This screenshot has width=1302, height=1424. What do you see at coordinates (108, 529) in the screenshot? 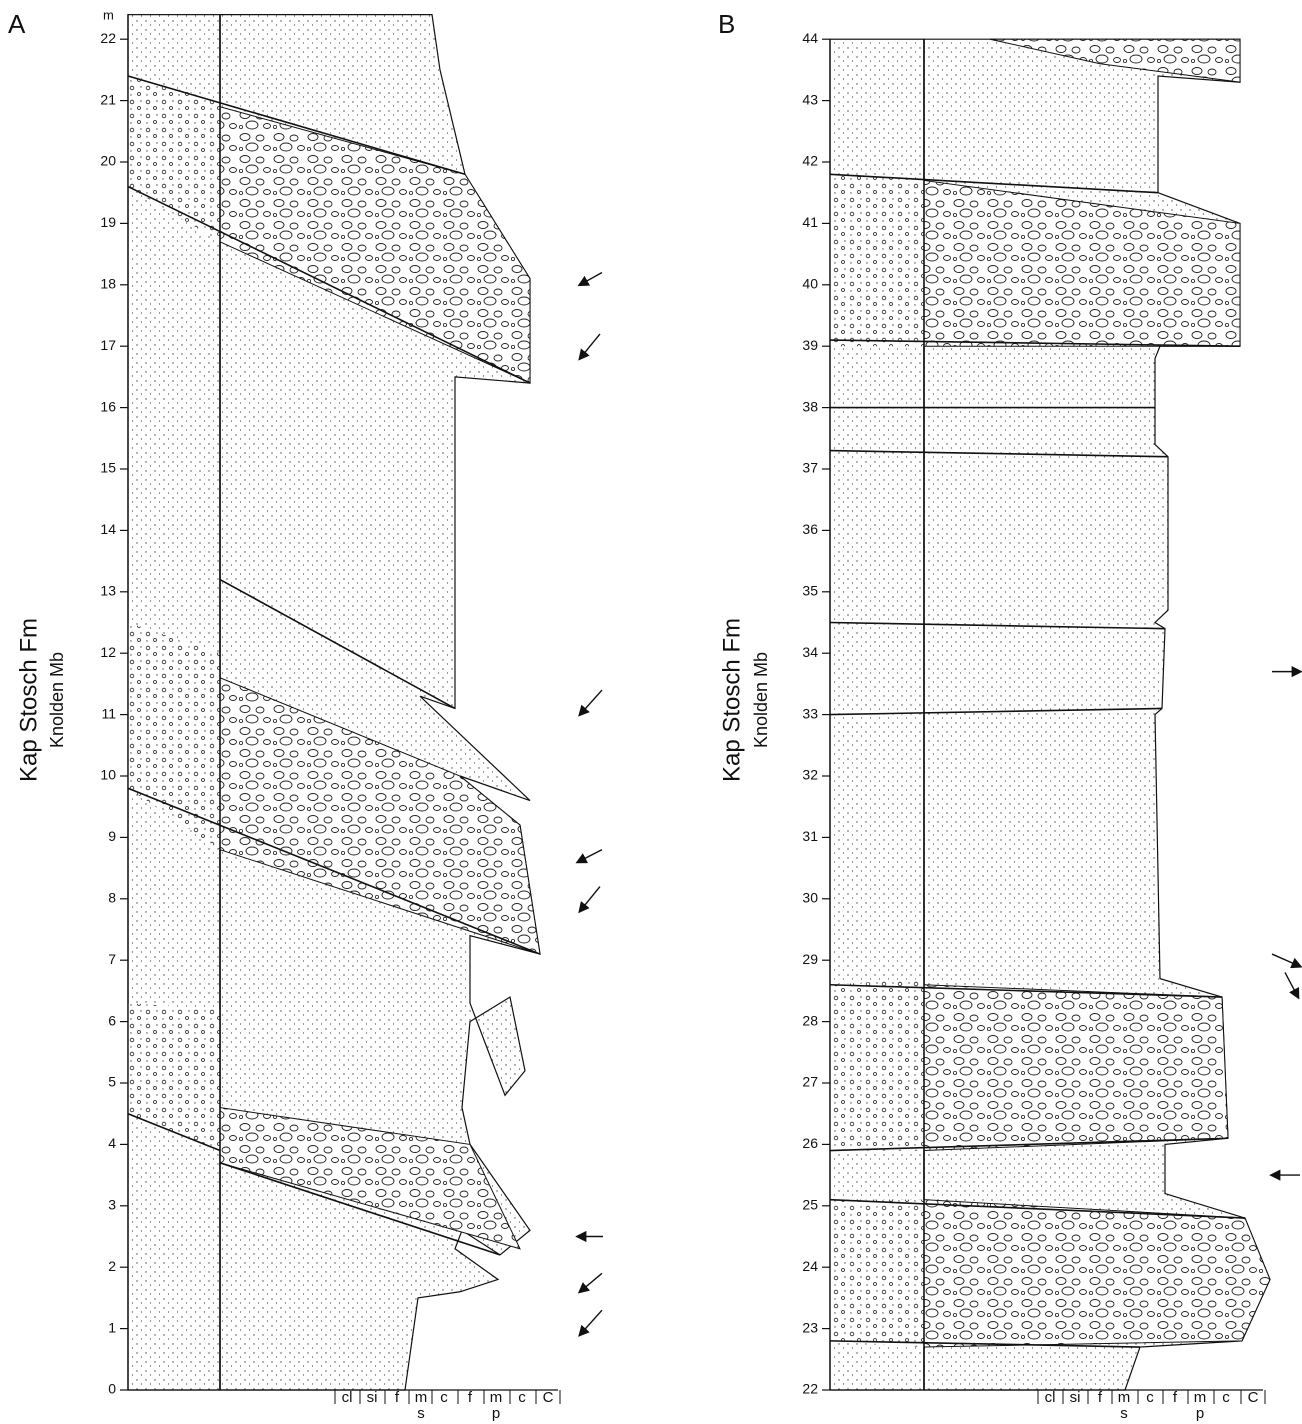
I see `y-tick-label: 14` at bounding box center [108, 529].